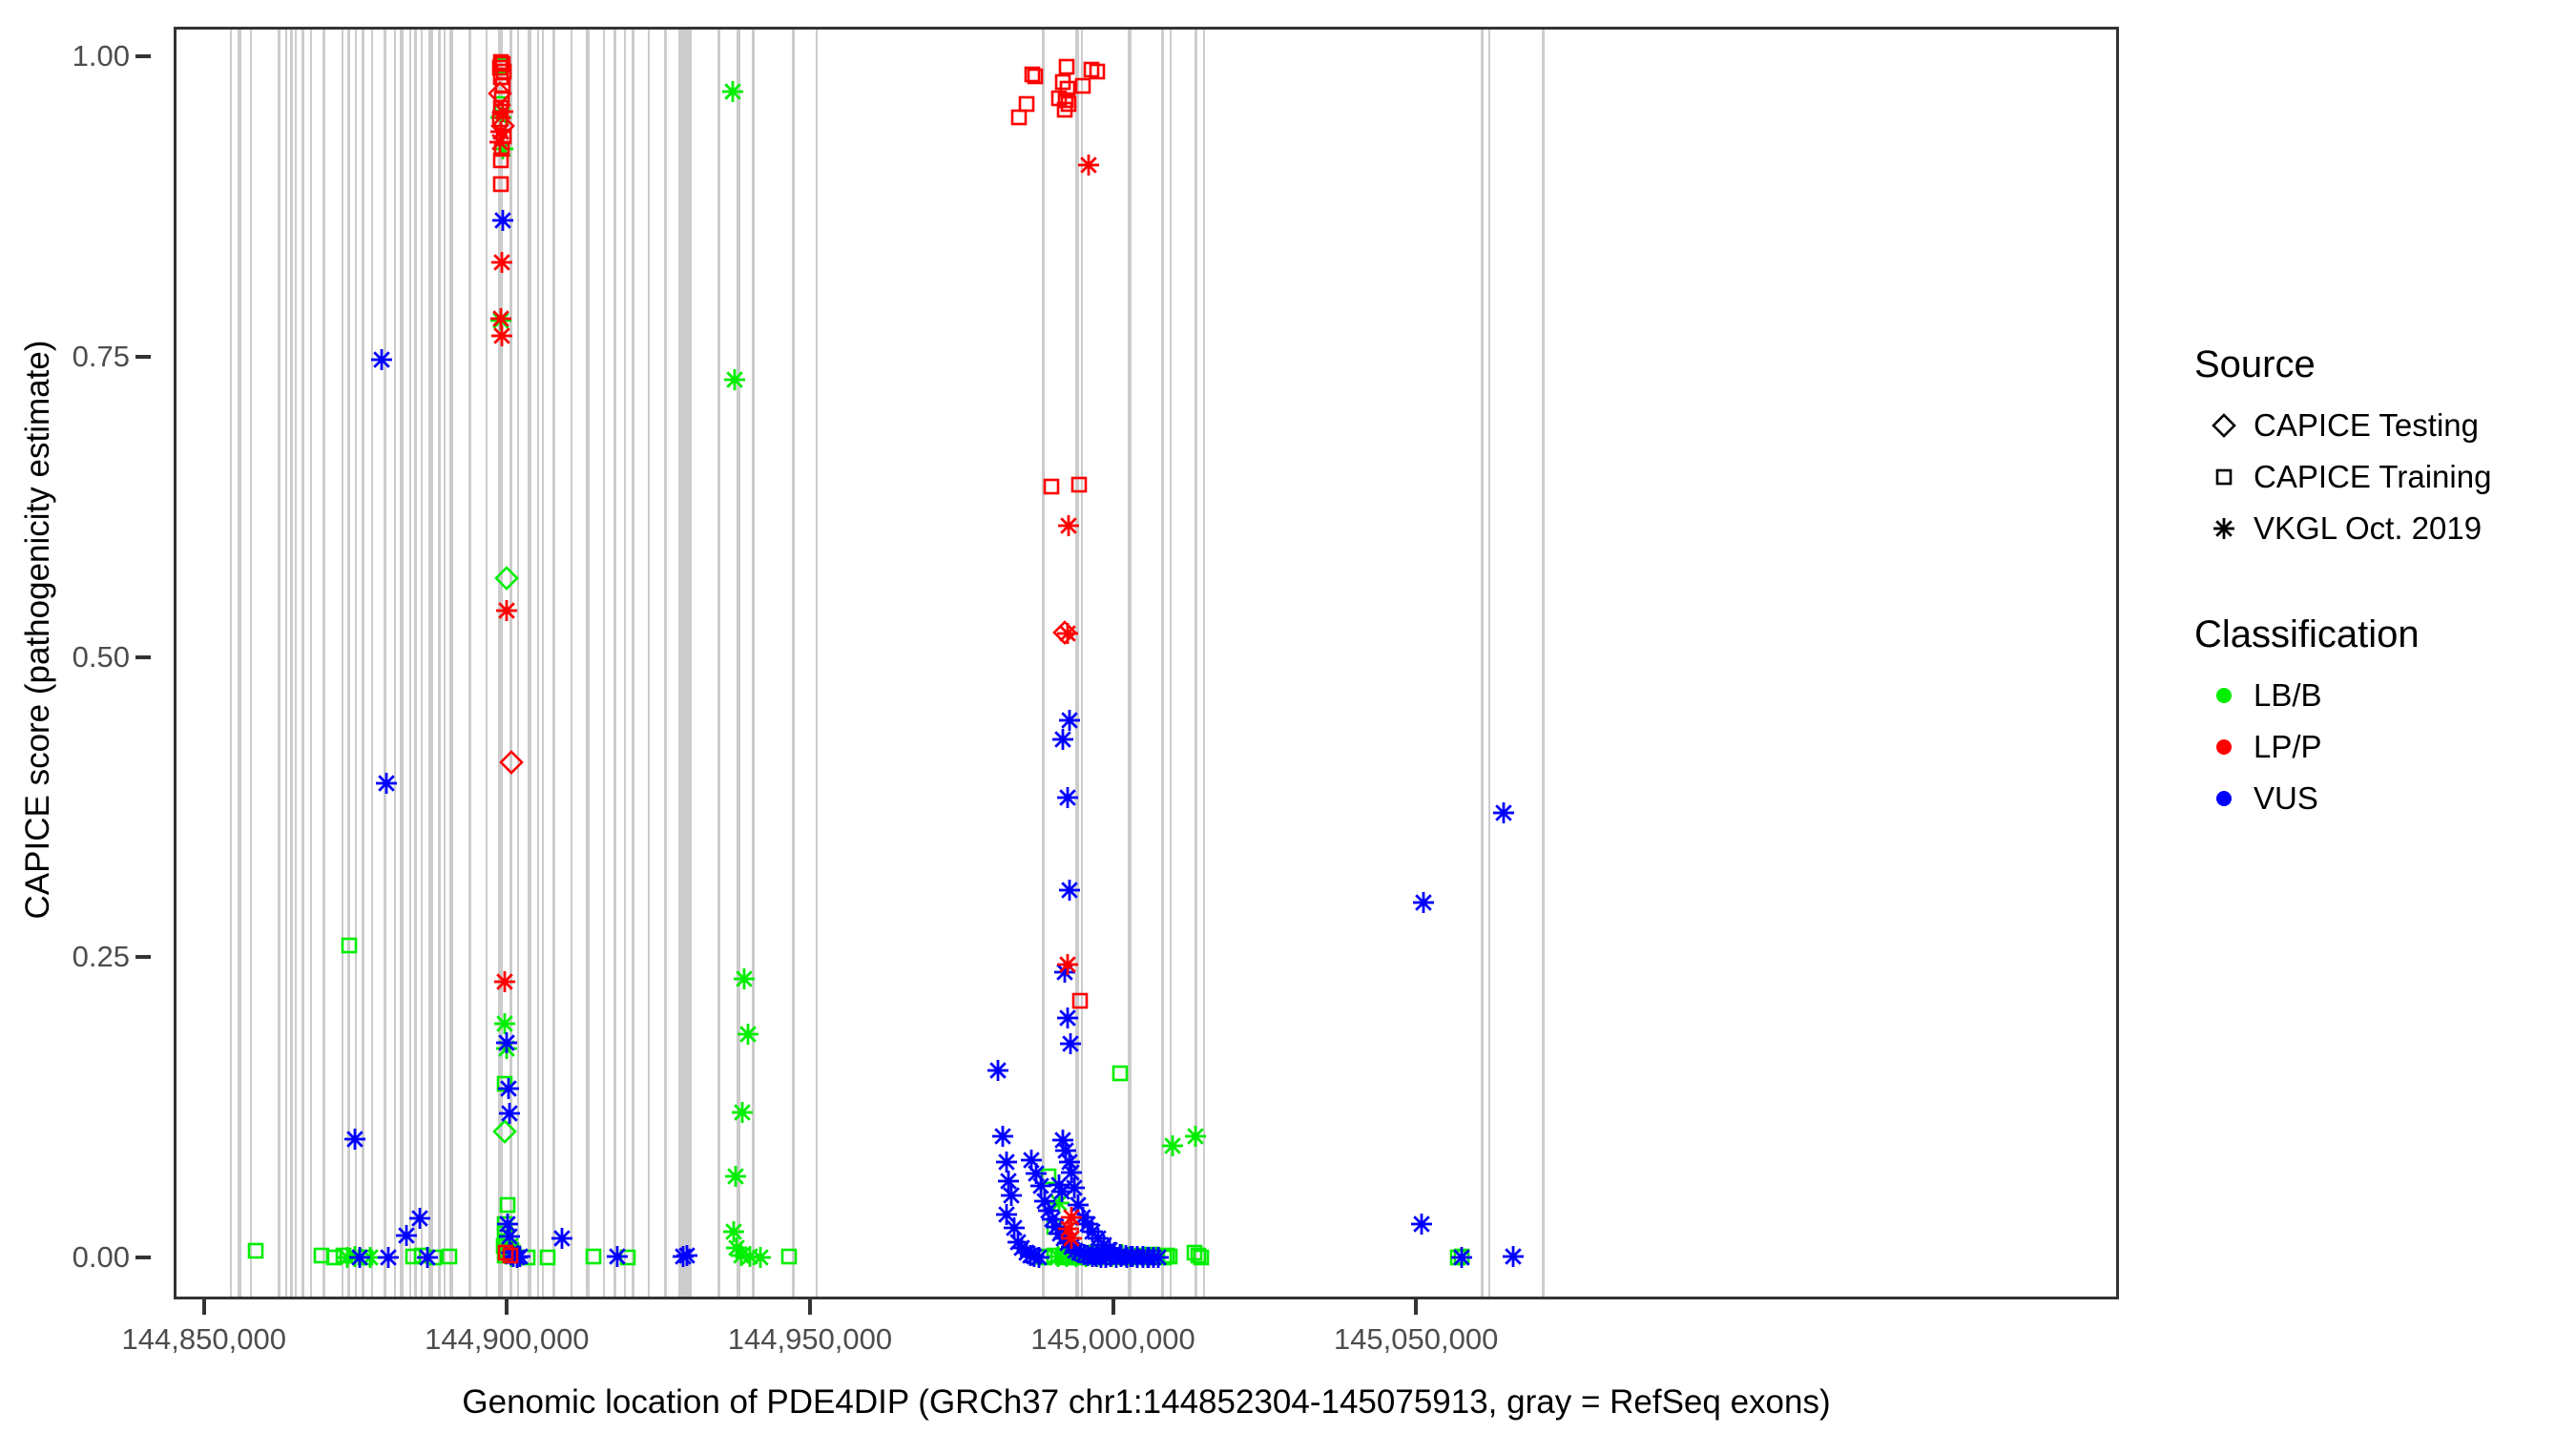 The width and height of the screenshot is (2576, 1433). Describe the element at coordinates (2288, 695) in the screenshot. I see `legend-item-label: LB/B` at that location.